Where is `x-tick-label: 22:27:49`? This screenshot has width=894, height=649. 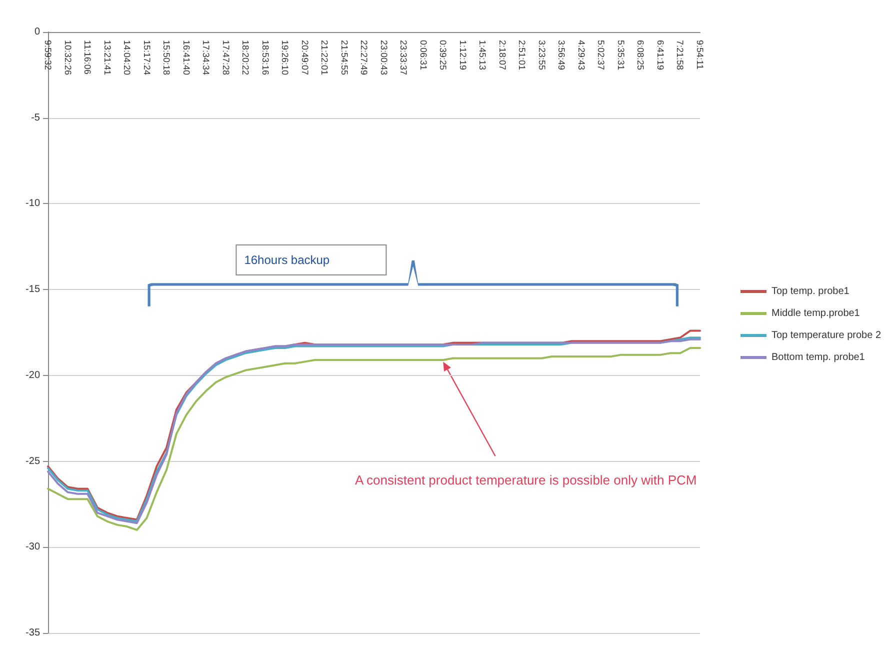 x-tick-label: 22:27:49 is located at coordinates (364, 58).